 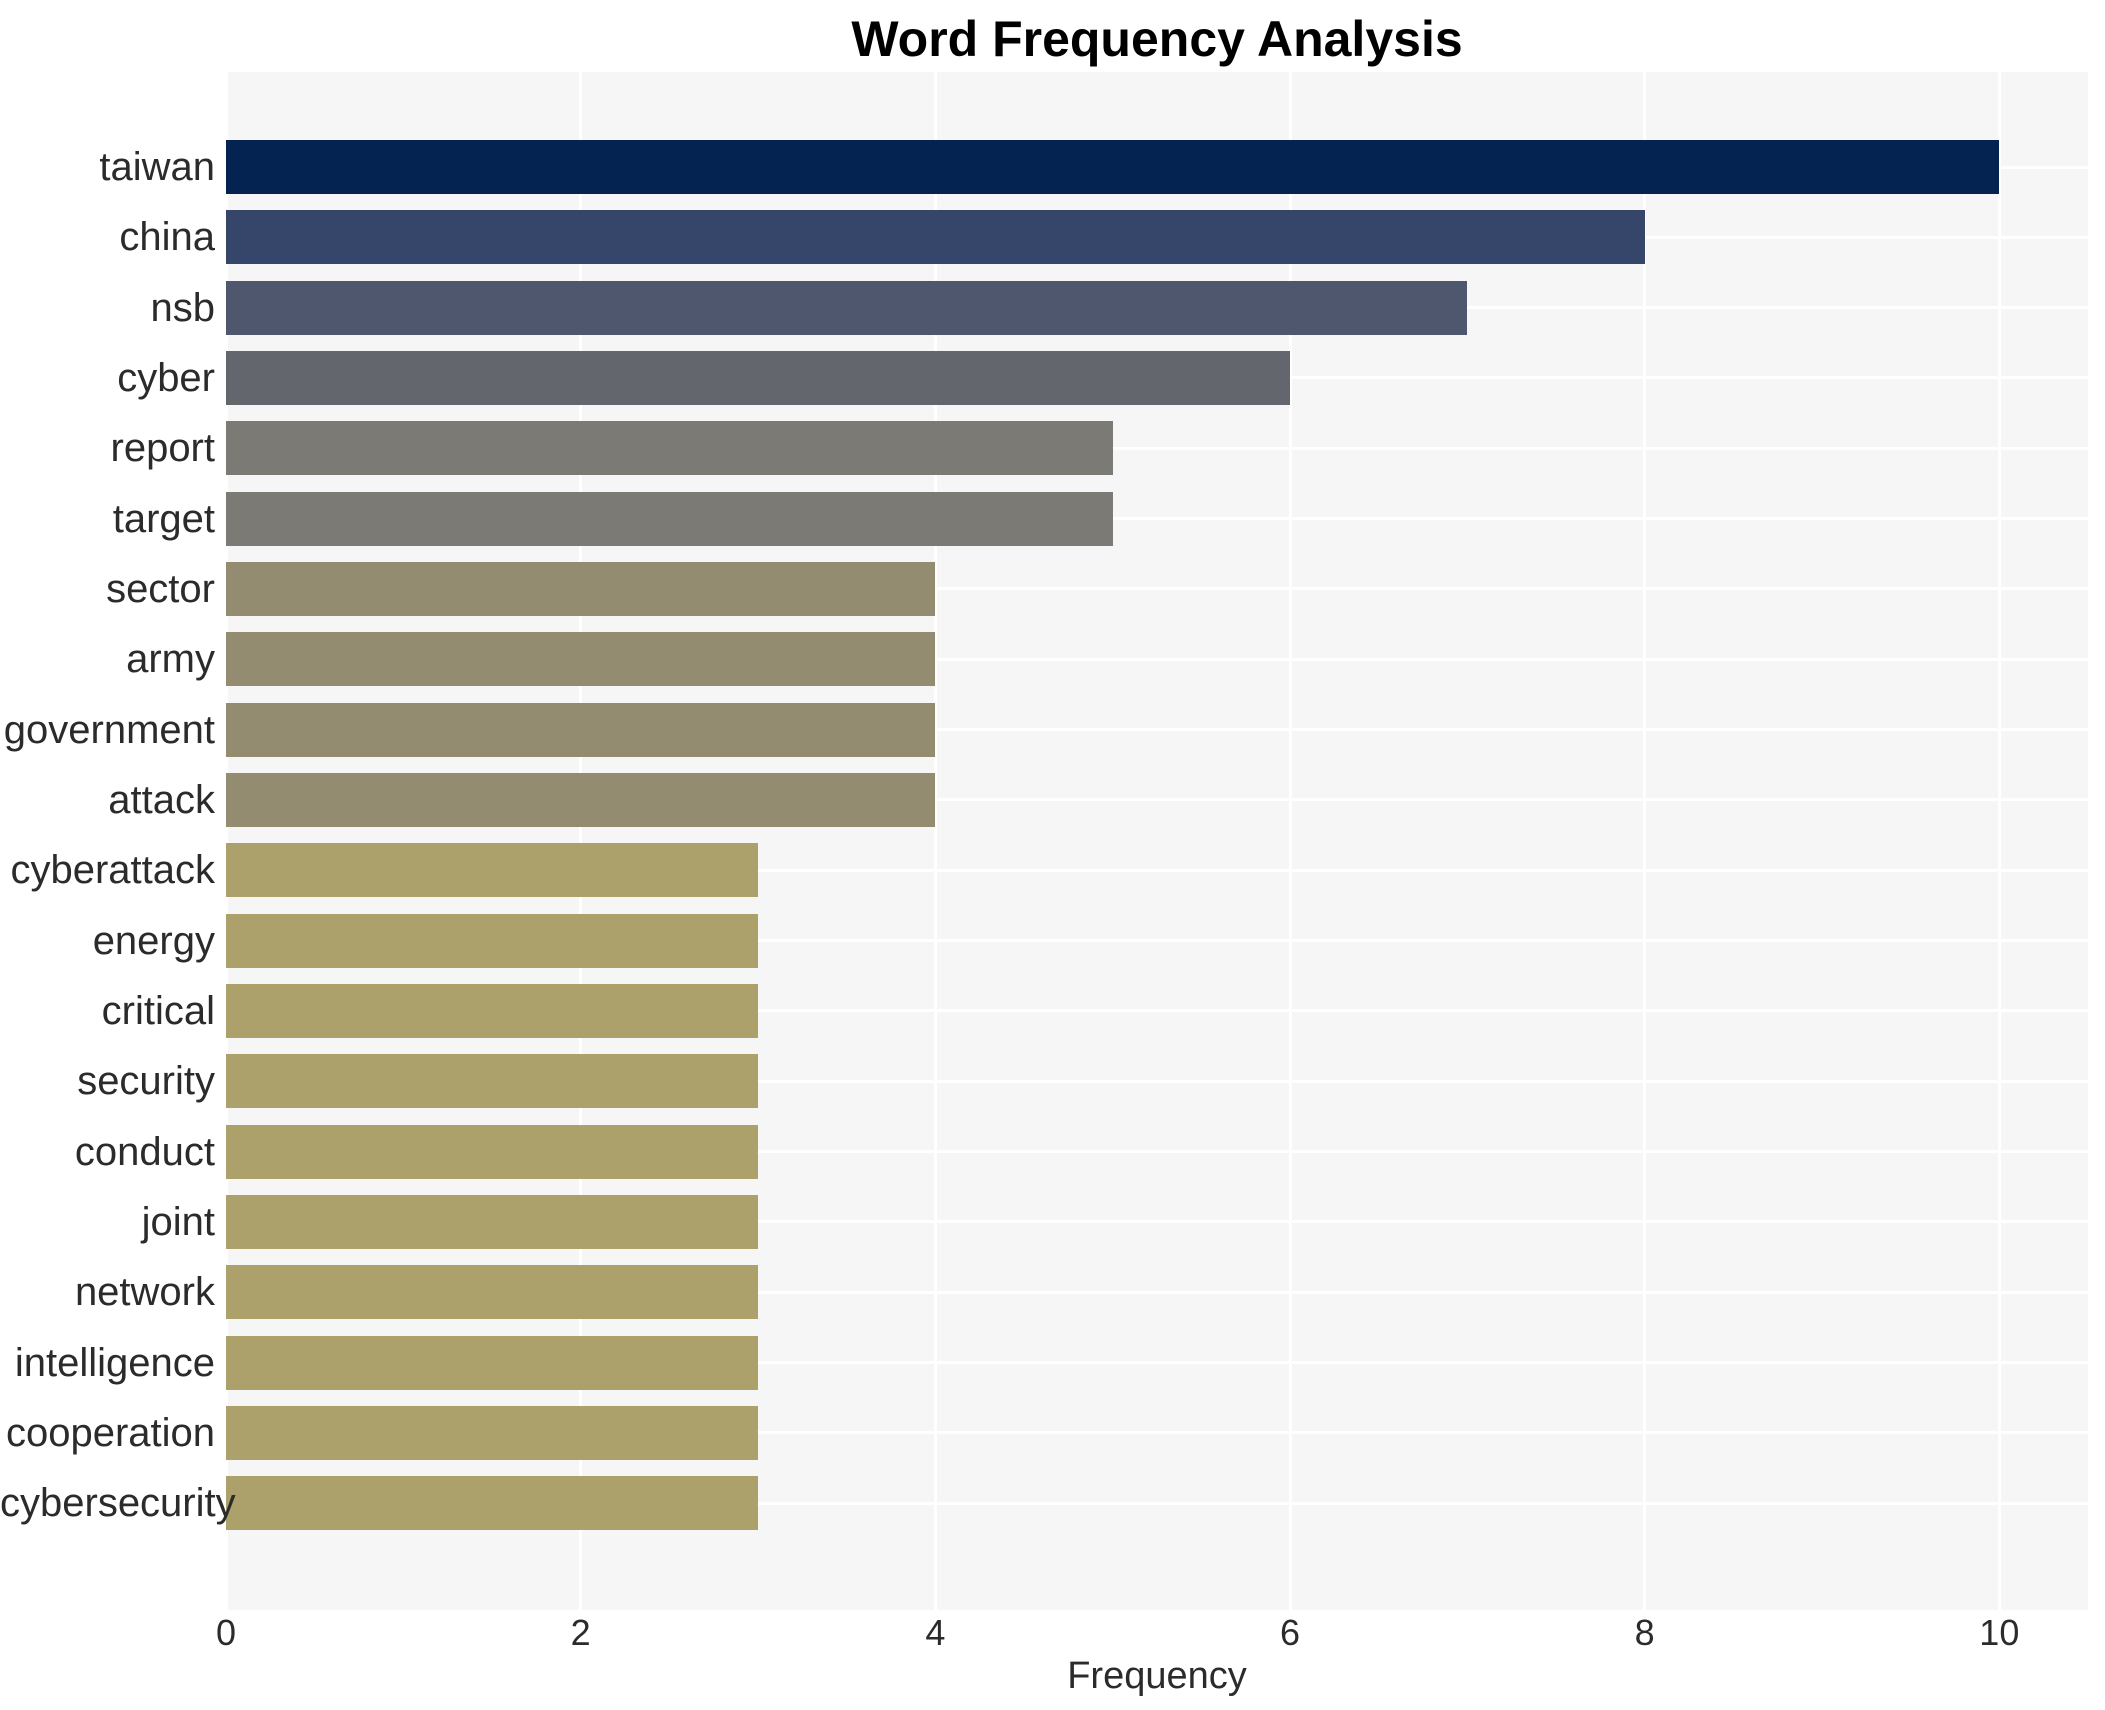 I want to click on y-tick-label-critical: critical, so click(x=158, y=1010).